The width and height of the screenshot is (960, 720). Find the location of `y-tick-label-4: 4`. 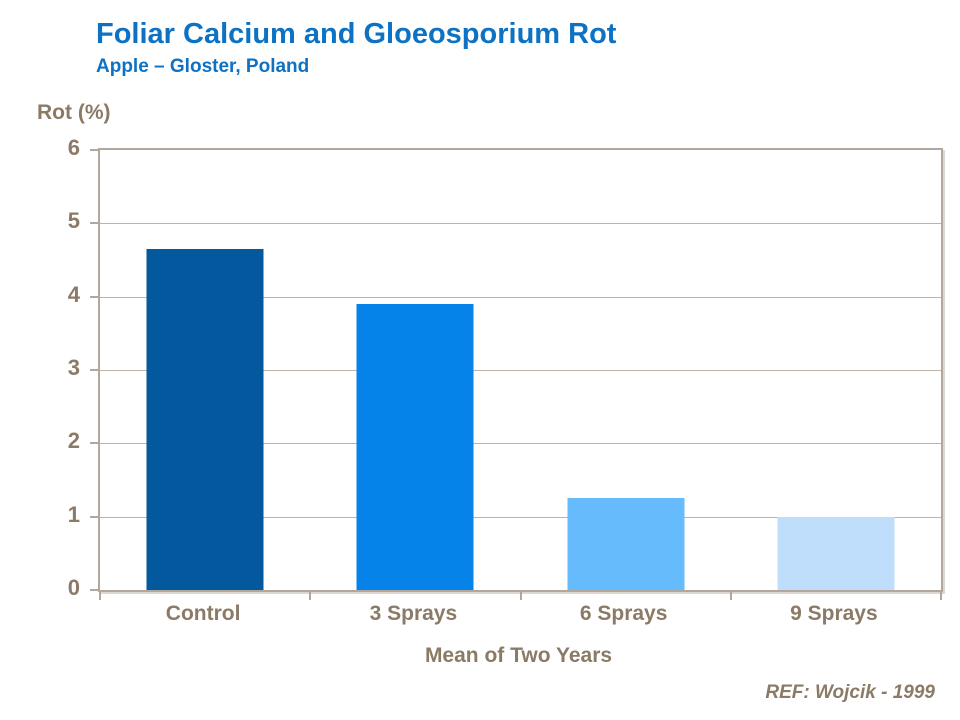

y-tick-label-4: 4 is located at coordinates (73, 294).